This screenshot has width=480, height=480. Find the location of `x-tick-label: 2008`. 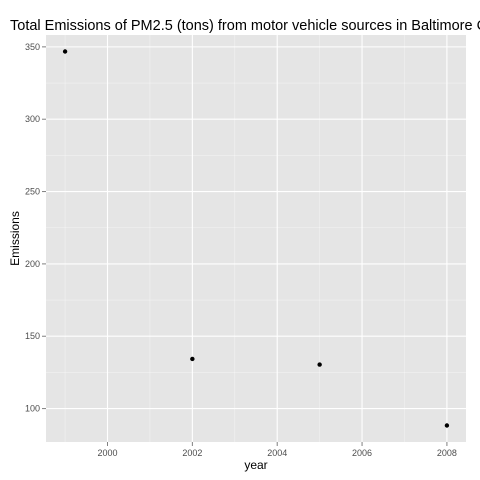

x-tick-label: 2008 is located at coordinates (447, 453).